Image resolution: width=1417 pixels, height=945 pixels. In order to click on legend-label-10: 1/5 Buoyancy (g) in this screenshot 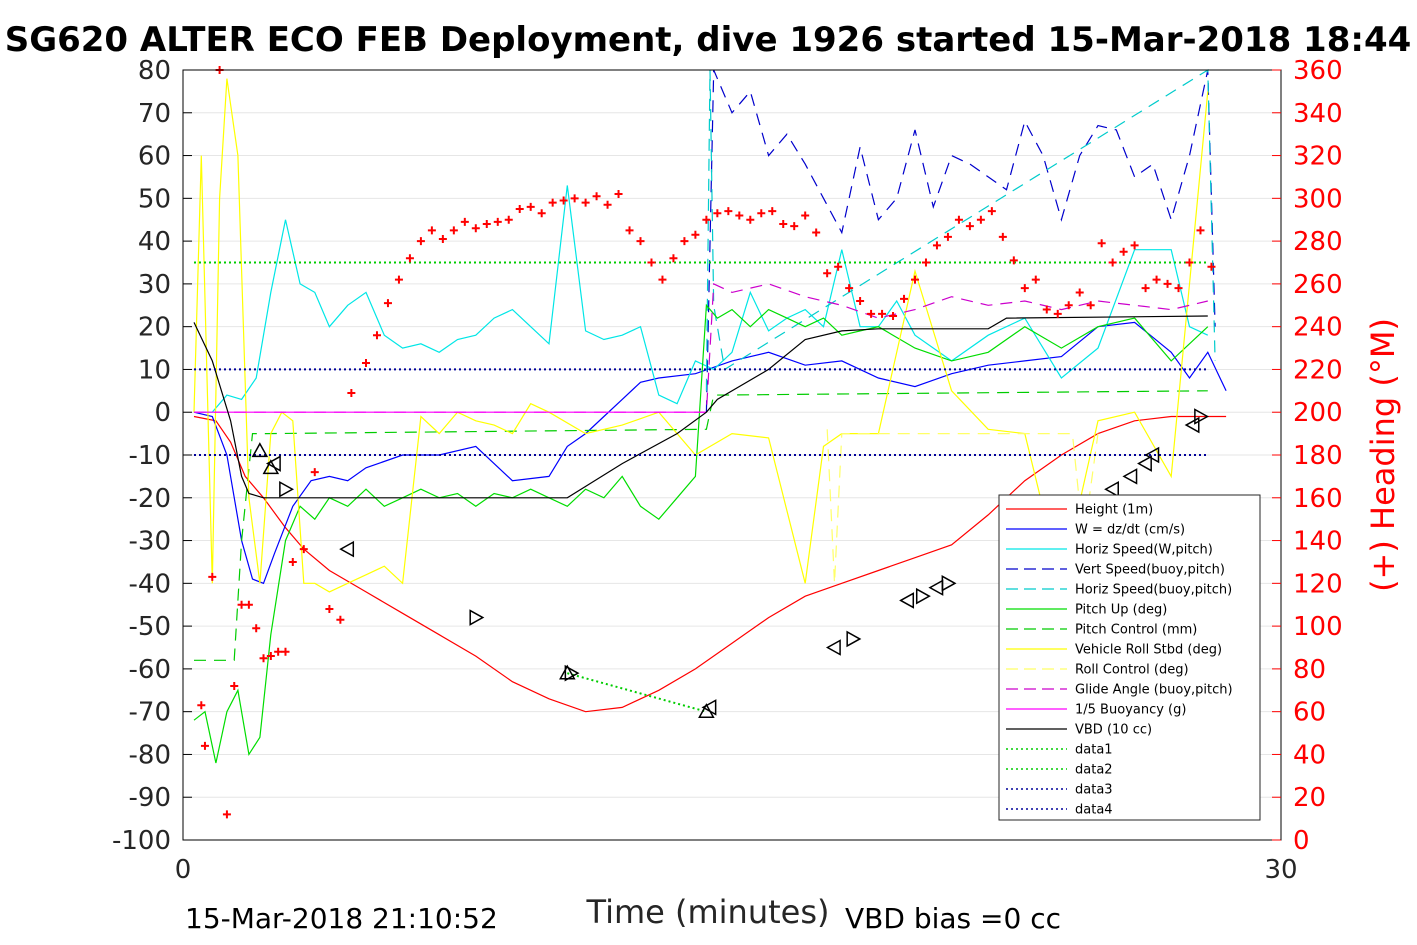, I will do `click(1130, 710)`.